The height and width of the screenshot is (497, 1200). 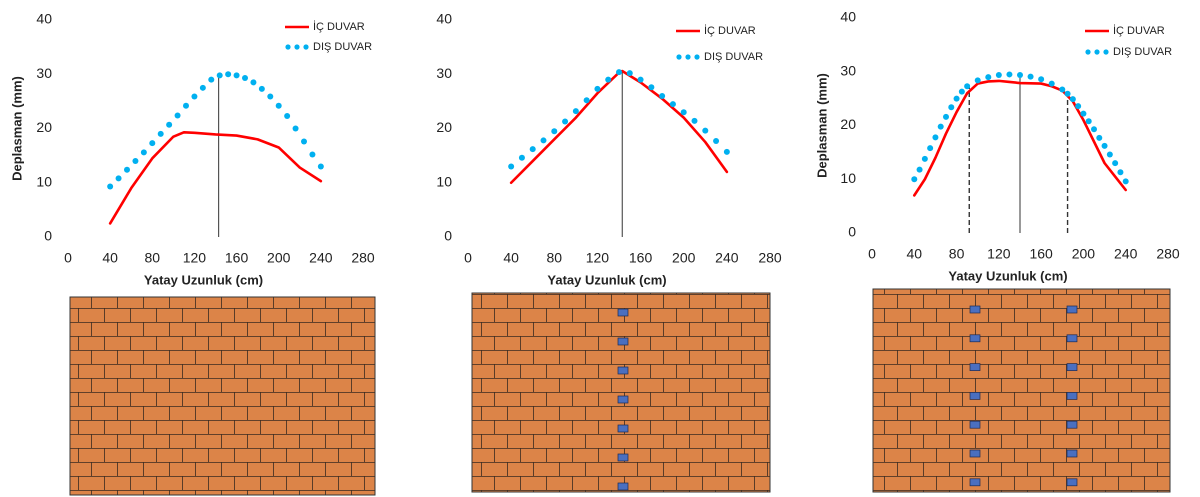 What do you see at coordinates (48, 236) in the screenshot?
I see `y-tick-label: 0` at bounding box center [48, 236].